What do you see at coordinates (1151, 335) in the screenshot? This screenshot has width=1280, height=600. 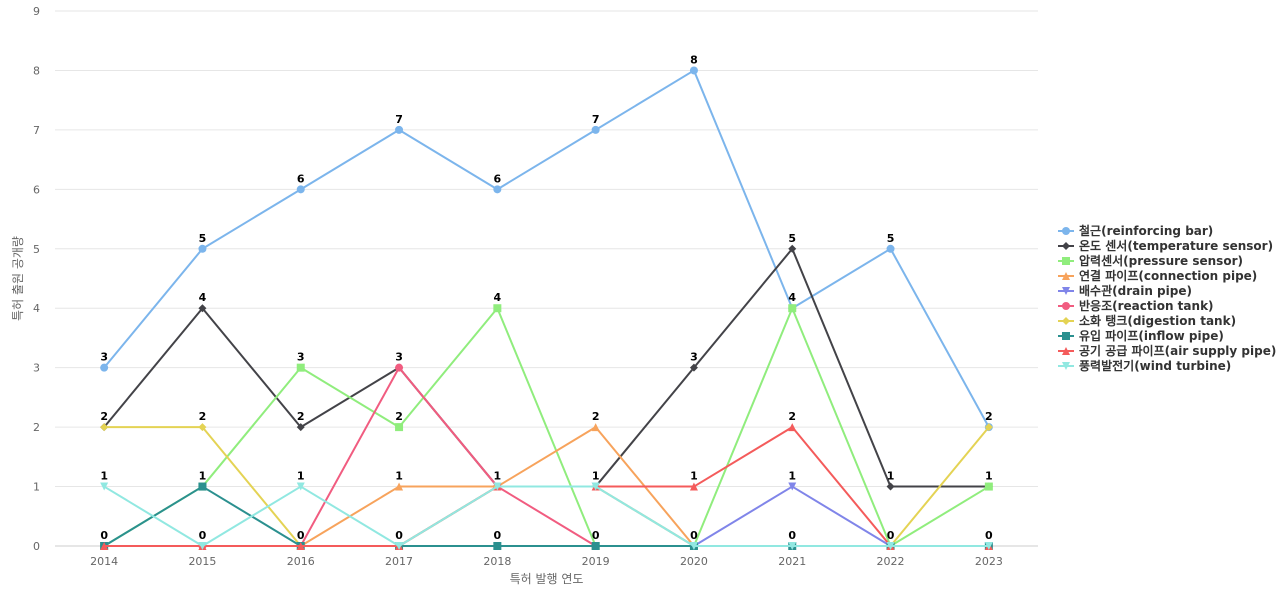 I see `legend-label: 유입 파이프(inflow pipe)` at bounding box center [1151, 335].